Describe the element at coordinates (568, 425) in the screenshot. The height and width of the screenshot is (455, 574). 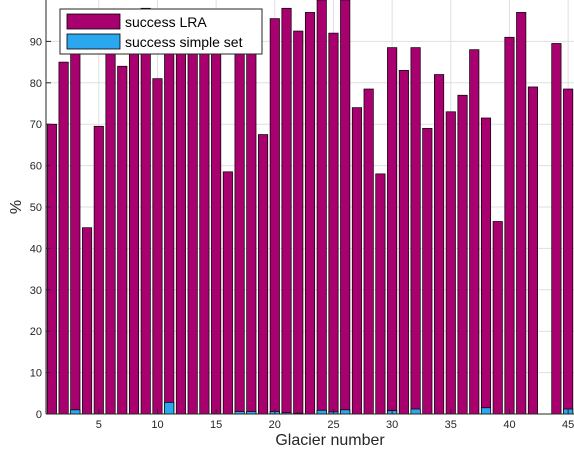
I see `x-tick-label: 45` at that location.